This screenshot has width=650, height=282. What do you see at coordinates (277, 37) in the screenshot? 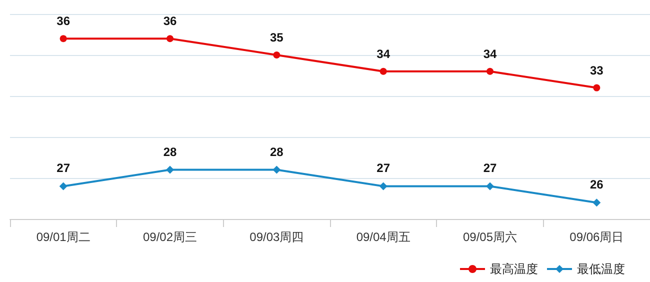
I see `data-label: 35` at bounding box center [277, 37].